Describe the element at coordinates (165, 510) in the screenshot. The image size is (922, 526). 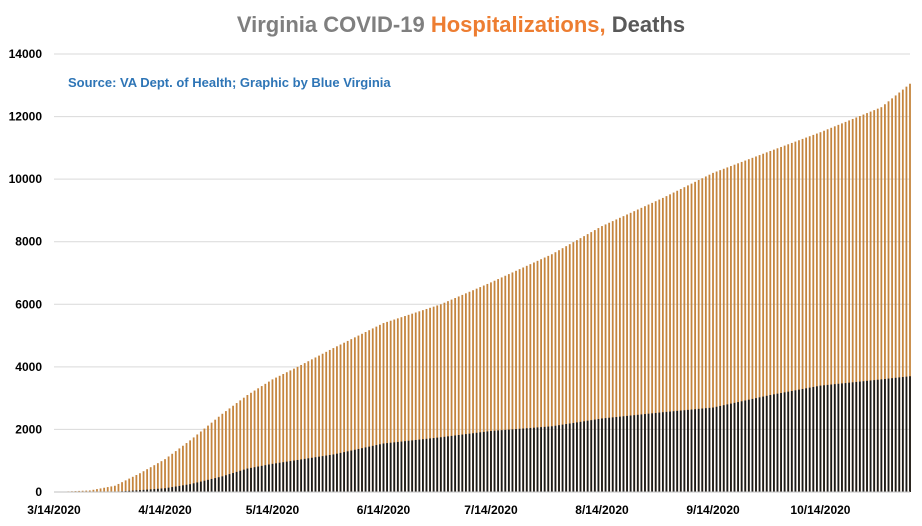
I see `x-tick-label: 4/14/2020` at that location.